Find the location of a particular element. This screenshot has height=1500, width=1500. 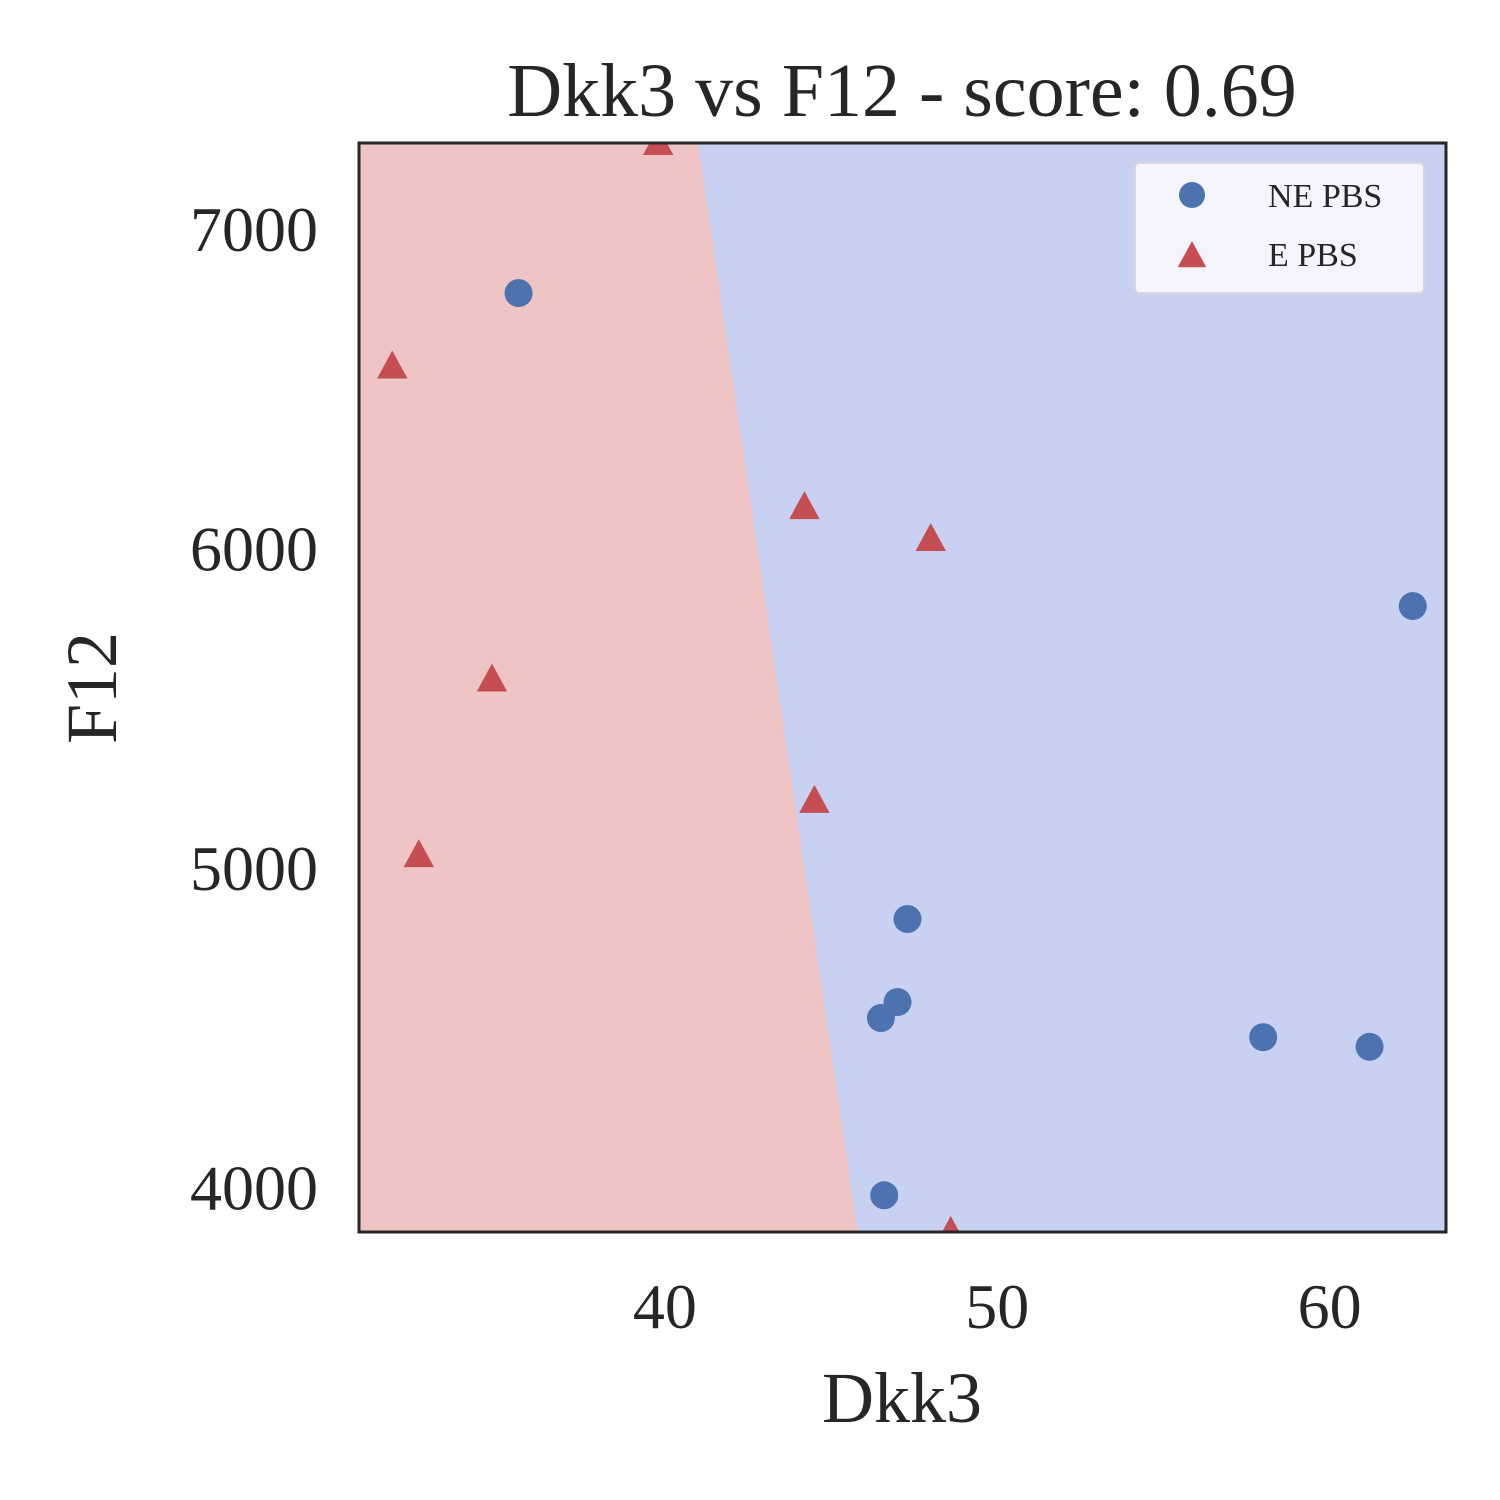

legend-box is located at coordinates (1279, 228).